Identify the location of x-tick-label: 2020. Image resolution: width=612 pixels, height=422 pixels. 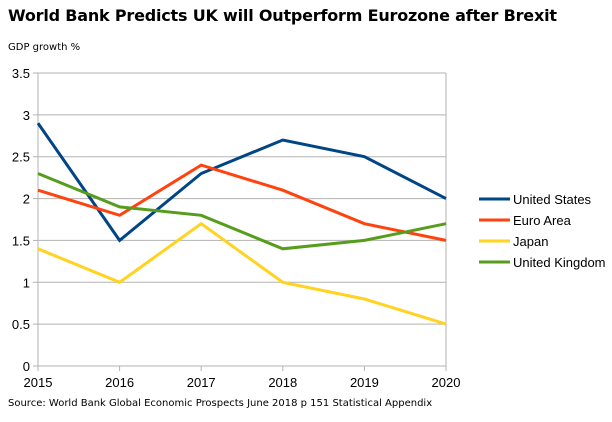
(446, 382).